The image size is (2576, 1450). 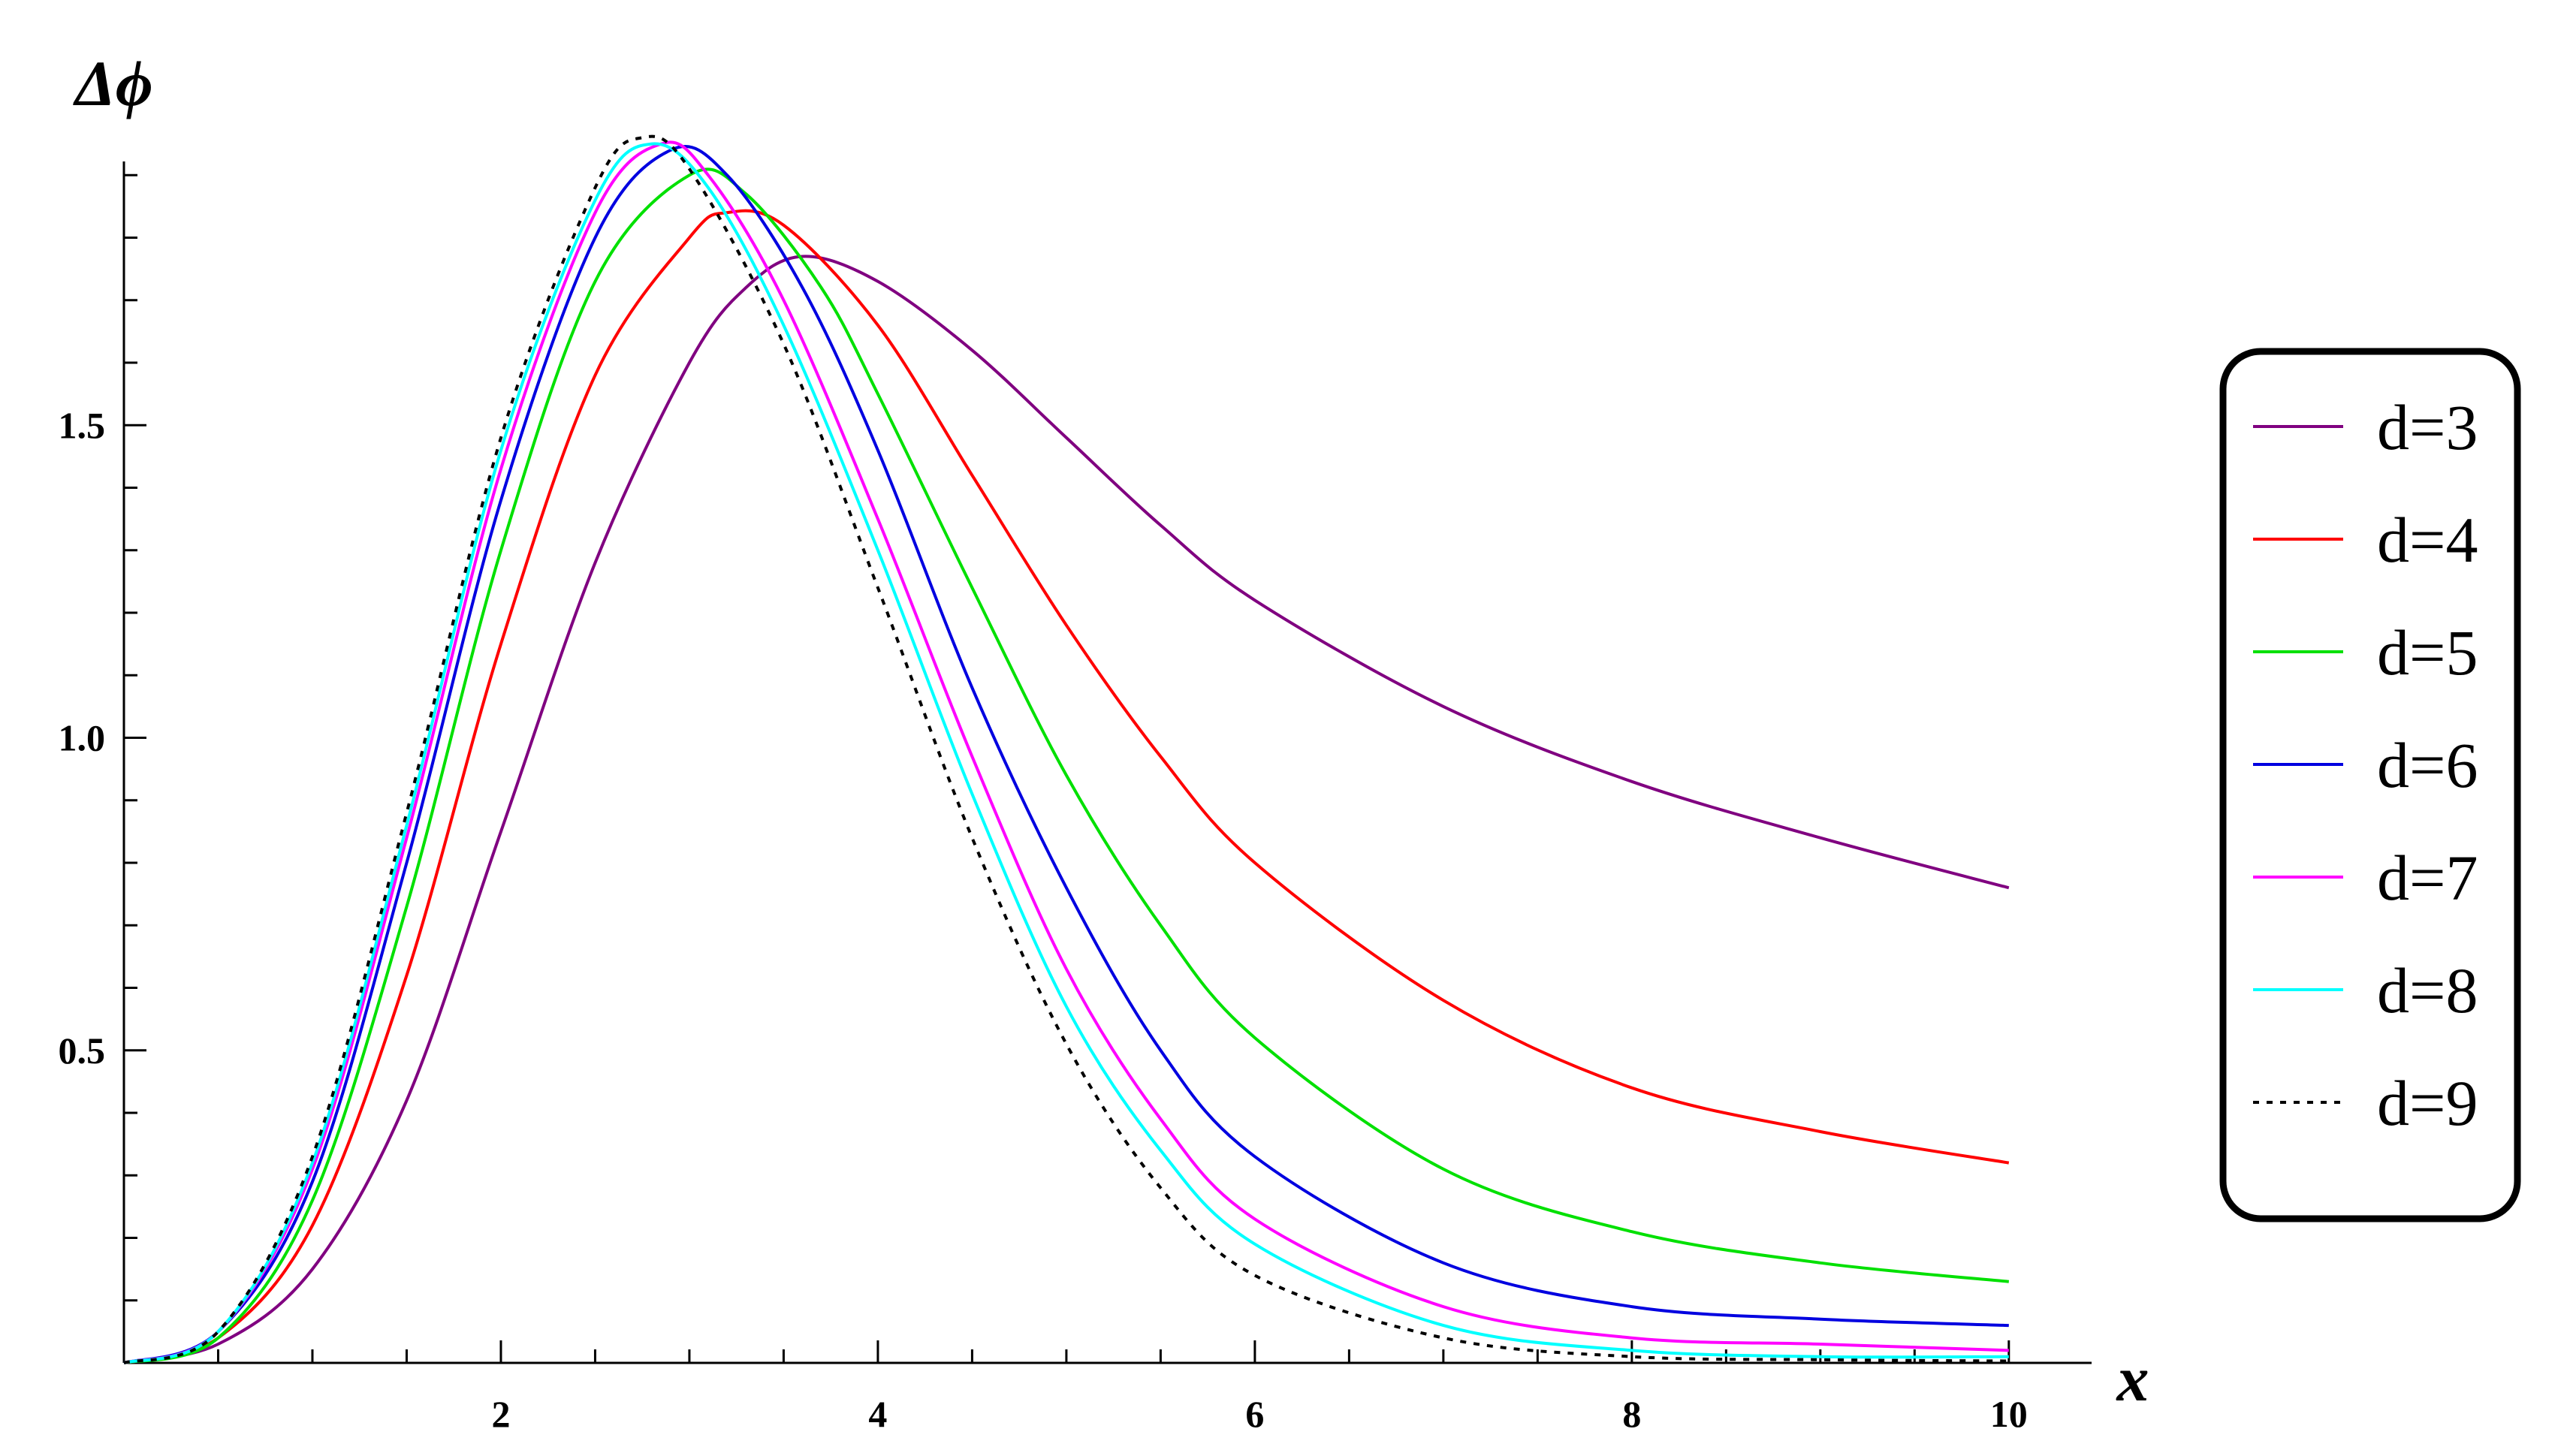 I want to click on x-tick-label: 2, so click(x=500, y=1414).